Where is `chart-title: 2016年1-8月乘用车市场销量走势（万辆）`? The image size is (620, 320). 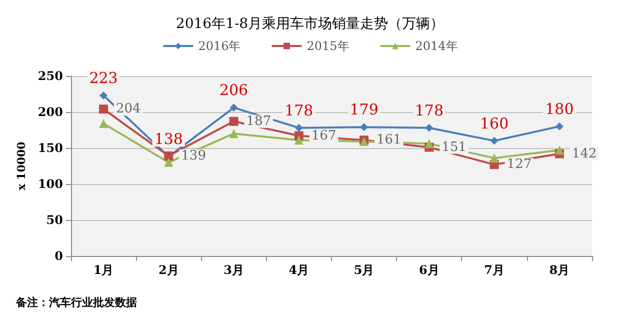 chart-title: 2016年1-8月乘用车市场销量走势（万辆） is located at coordinates (310, 24).